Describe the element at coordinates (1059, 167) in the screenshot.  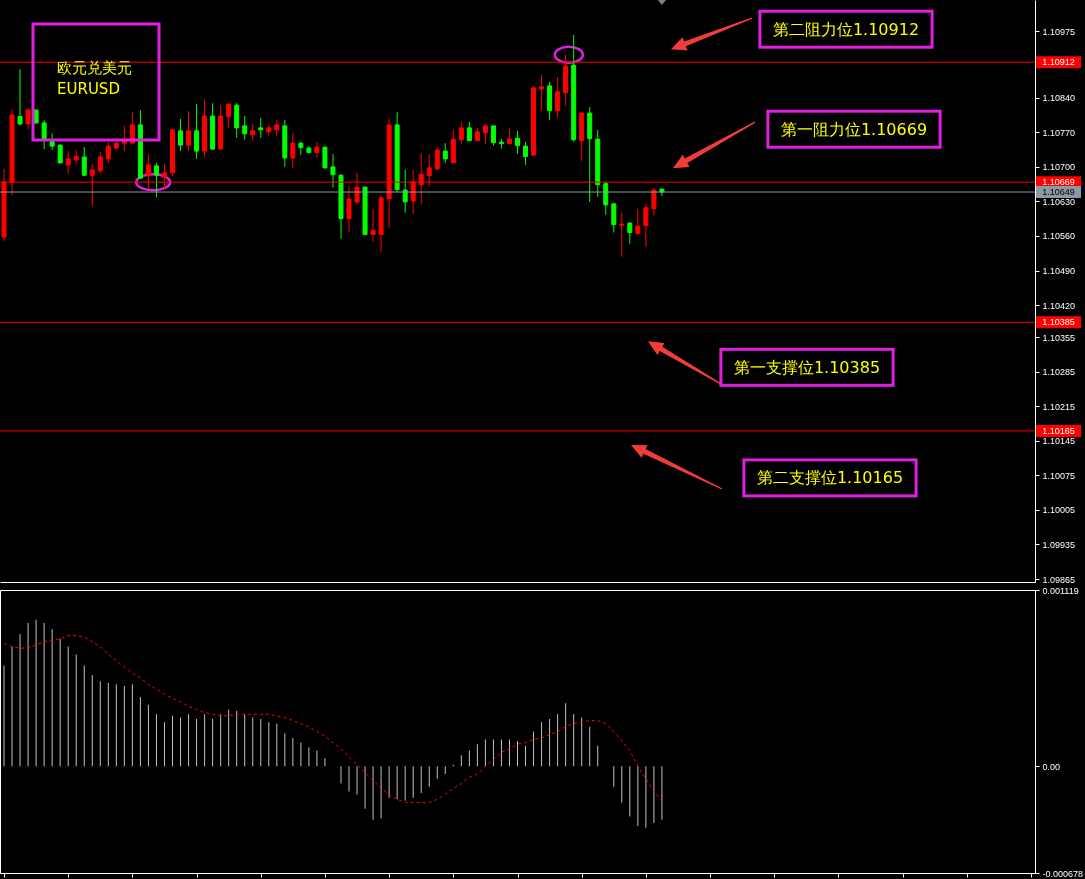
I see `y-tick-label: 1.10700` at that location.